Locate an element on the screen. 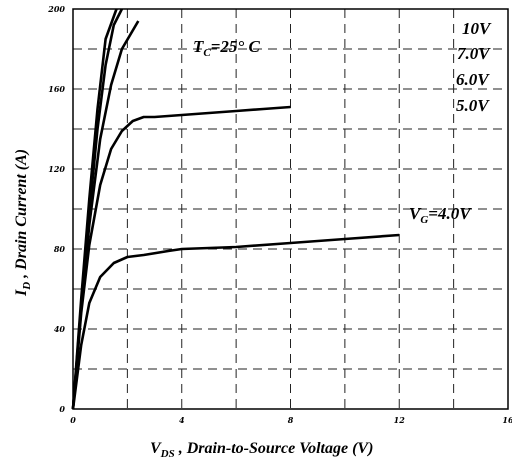 This screenshot has width=512, height=464. series-label-10v: 10V is located at coordinates (477, 28).